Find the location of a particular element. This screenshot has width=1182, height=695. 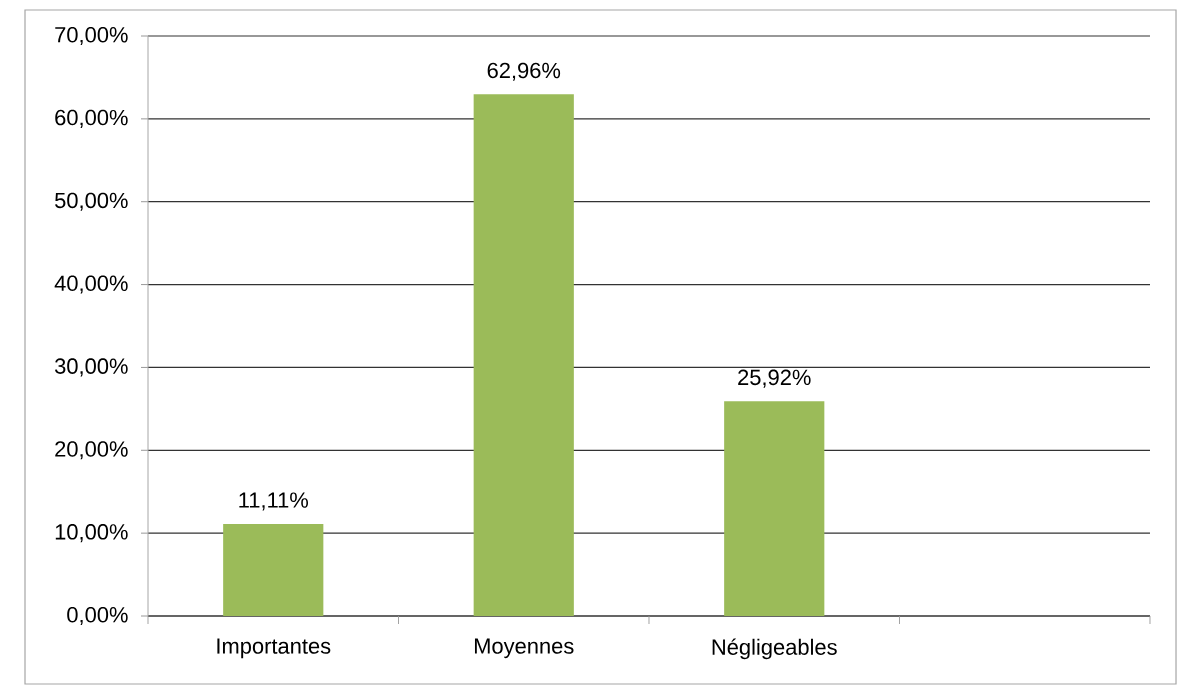

y-tick-label: 0,00% is located at coordinates (97, 616).